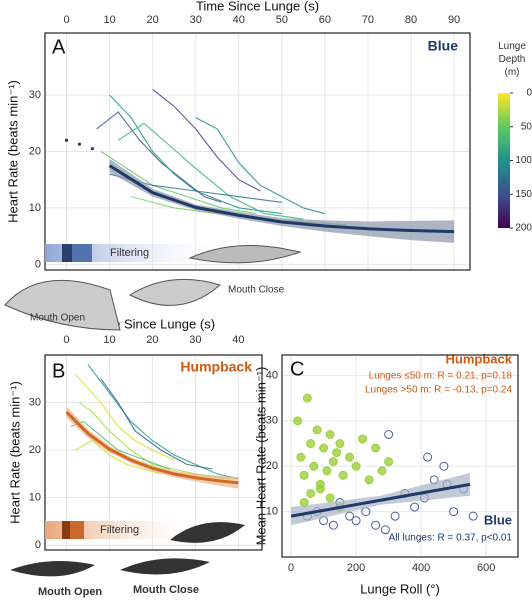 The image size is (532, 600). Describe the element at coordinates (523, 160) in the screenshot. I see `colorbar-tick-label: 100` at that location.